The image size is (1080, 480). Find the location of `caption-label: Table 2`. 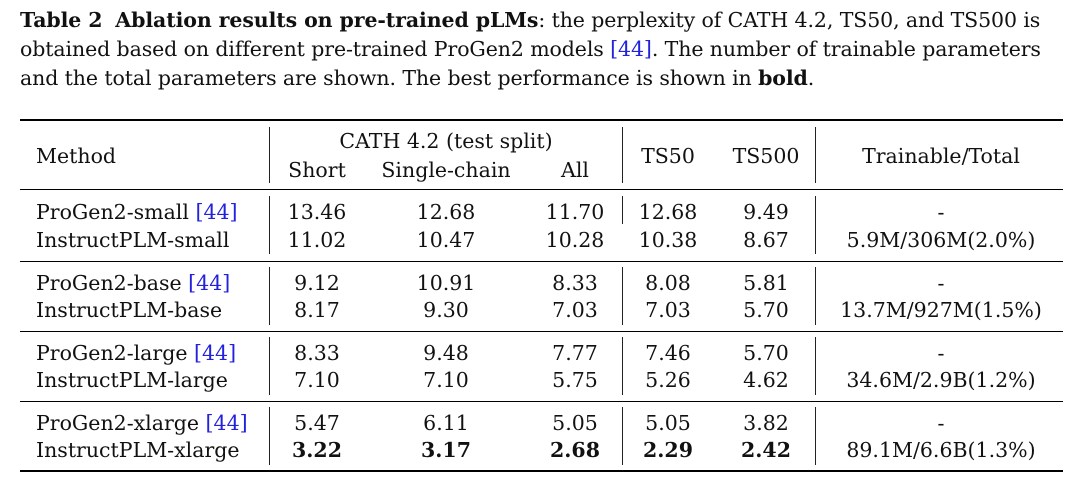

caption-label: Table 2 is located at coordinates (61, 20).